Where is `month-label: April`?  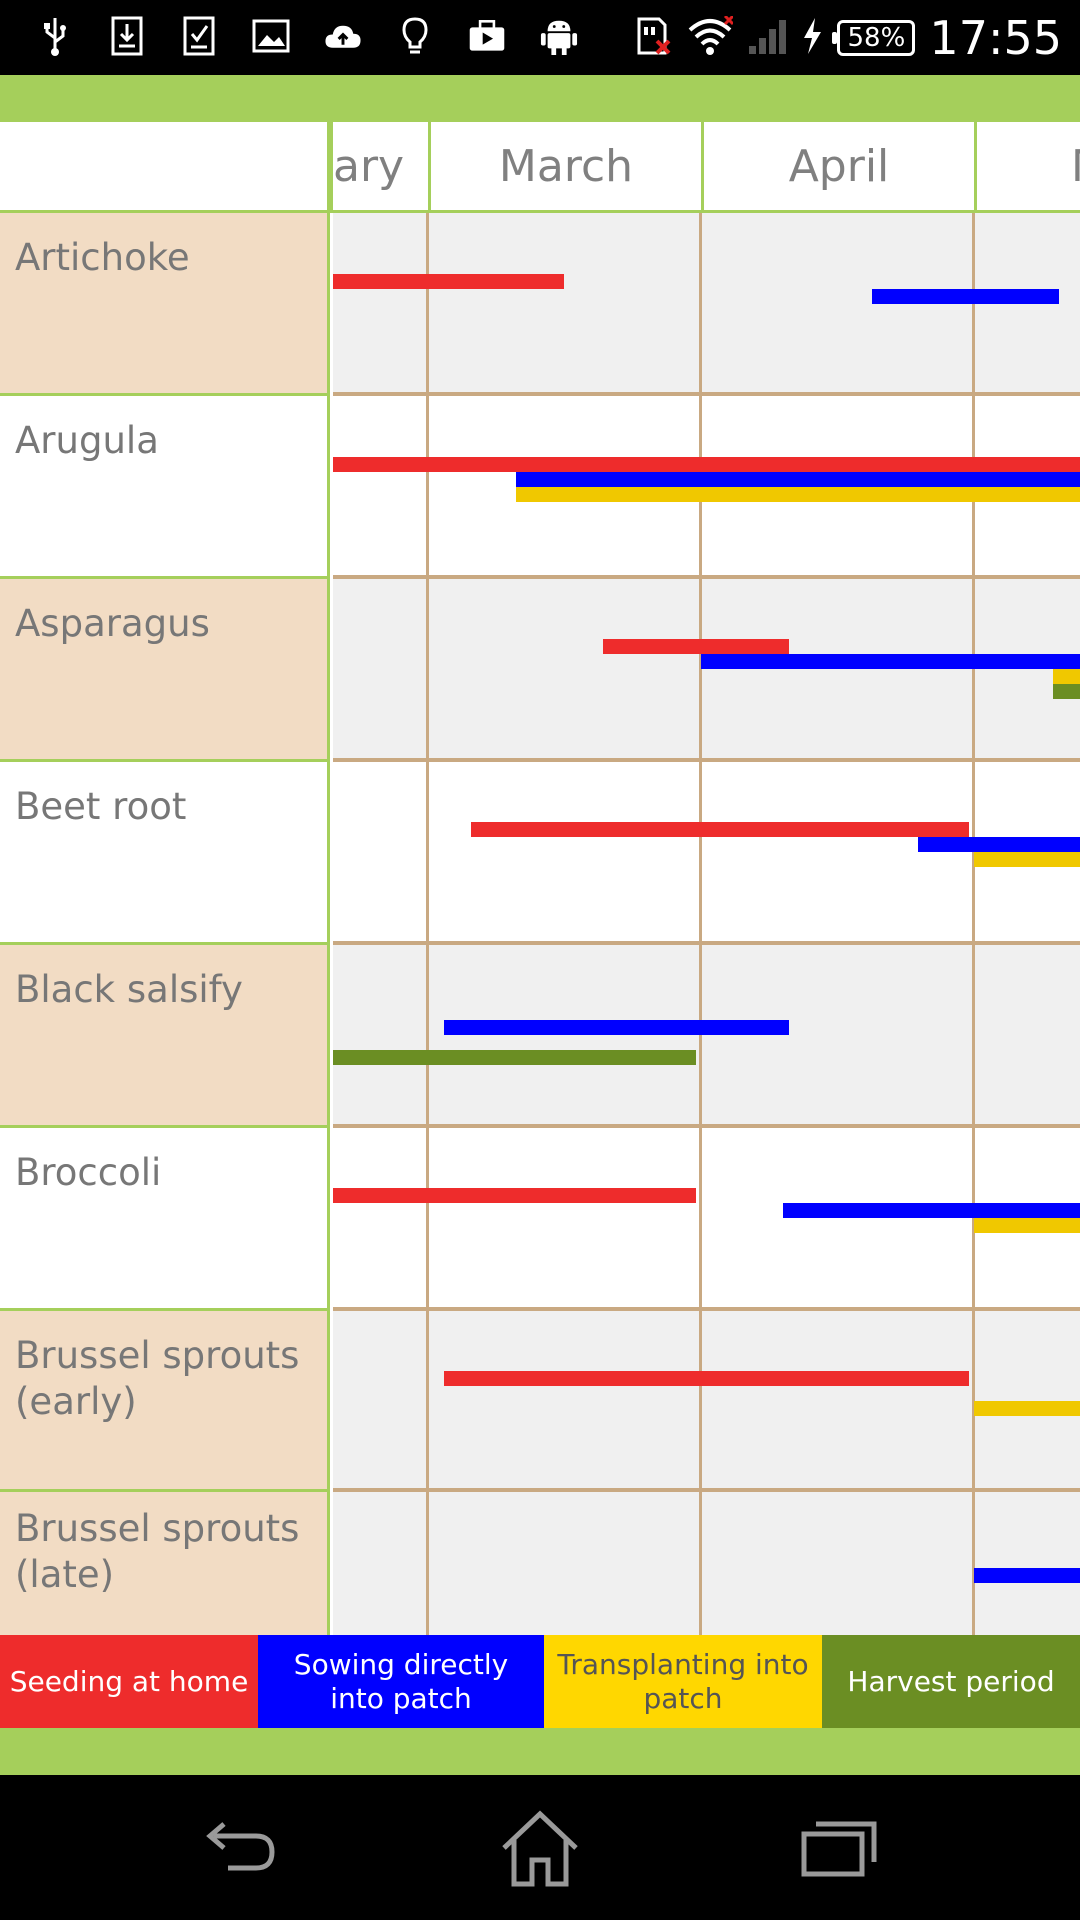 month-label: April is located at coordinates (839, 166).